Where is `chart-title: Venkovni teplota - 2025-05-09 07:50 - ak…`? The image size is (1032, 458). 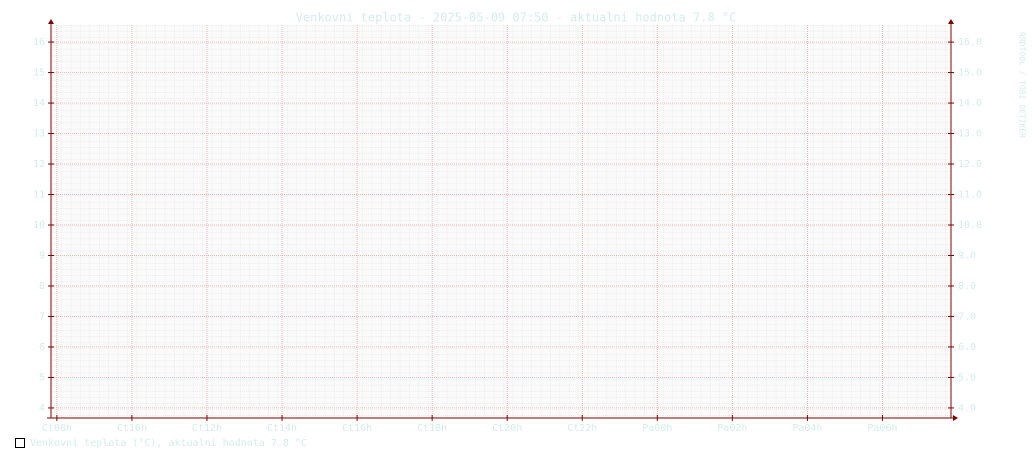
chart-title: Venkovni teplota - 2025-05-09 07:50 - ak… is located at coordinates (516, 18).